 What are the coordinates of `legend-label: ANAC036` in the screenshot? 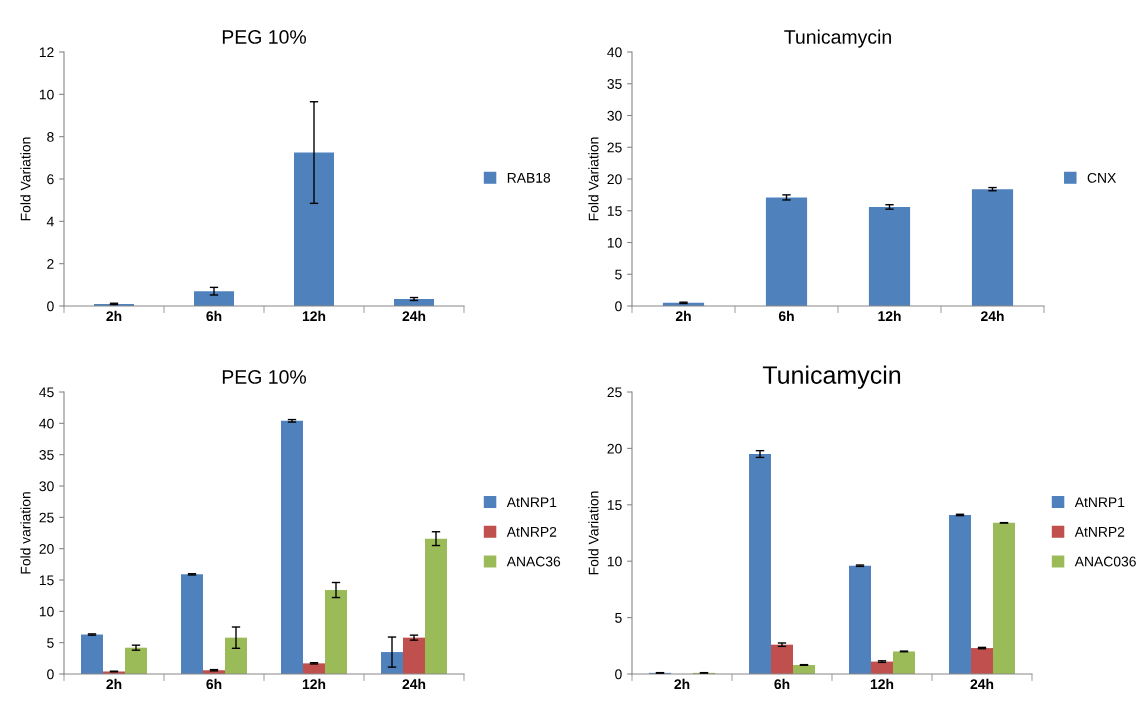 It's located at (1105, 561).